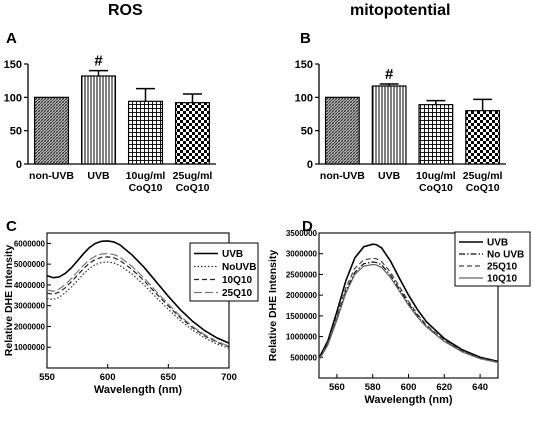 The width and height of the screenshot is (534, 424). Describe the element at coordinates (30, 243) in the screenshot. I see `line-c-ytick-label: 6000000` at that location.